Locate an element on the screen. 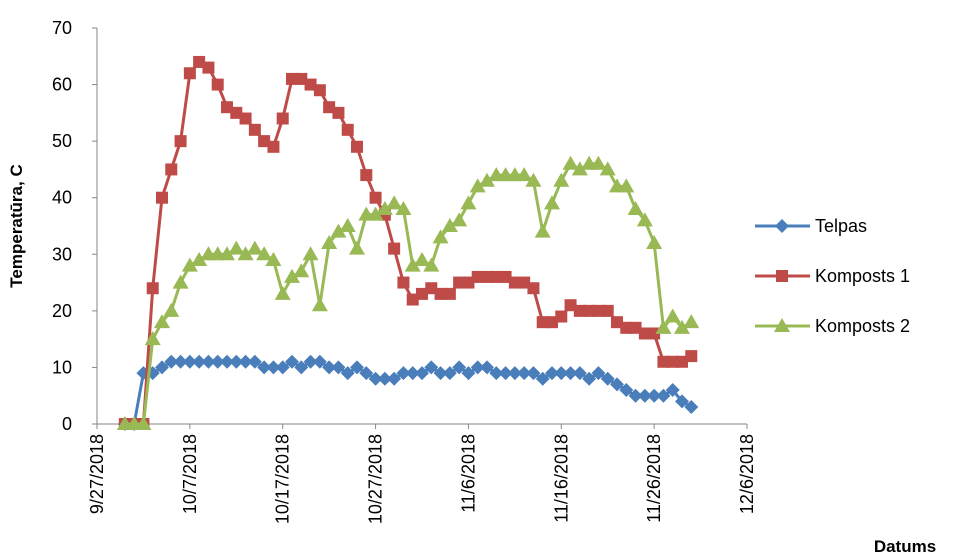 This screenshot has height=553, width=963. x-tick-label: 9/27/2018 is located at coordinates (97, 474).